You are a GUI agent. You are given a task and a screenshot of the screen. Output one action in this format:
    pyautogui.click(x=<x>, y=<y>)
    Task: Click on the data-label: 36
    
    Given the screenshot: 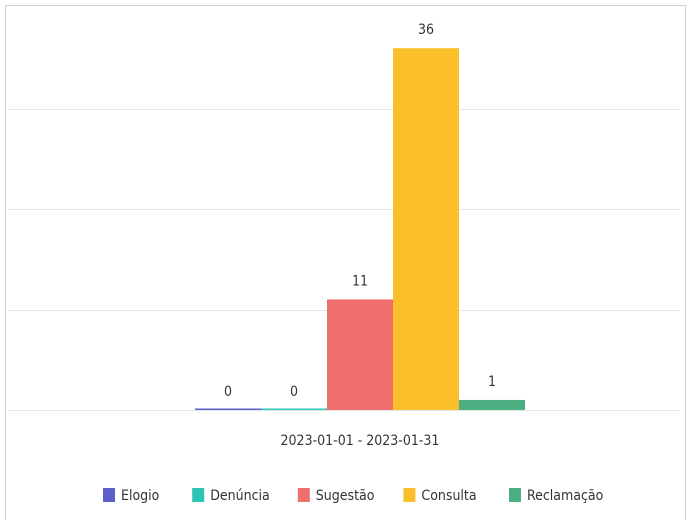 What is the action you would take?
    pyautogui.click(x=426, y=30)
    